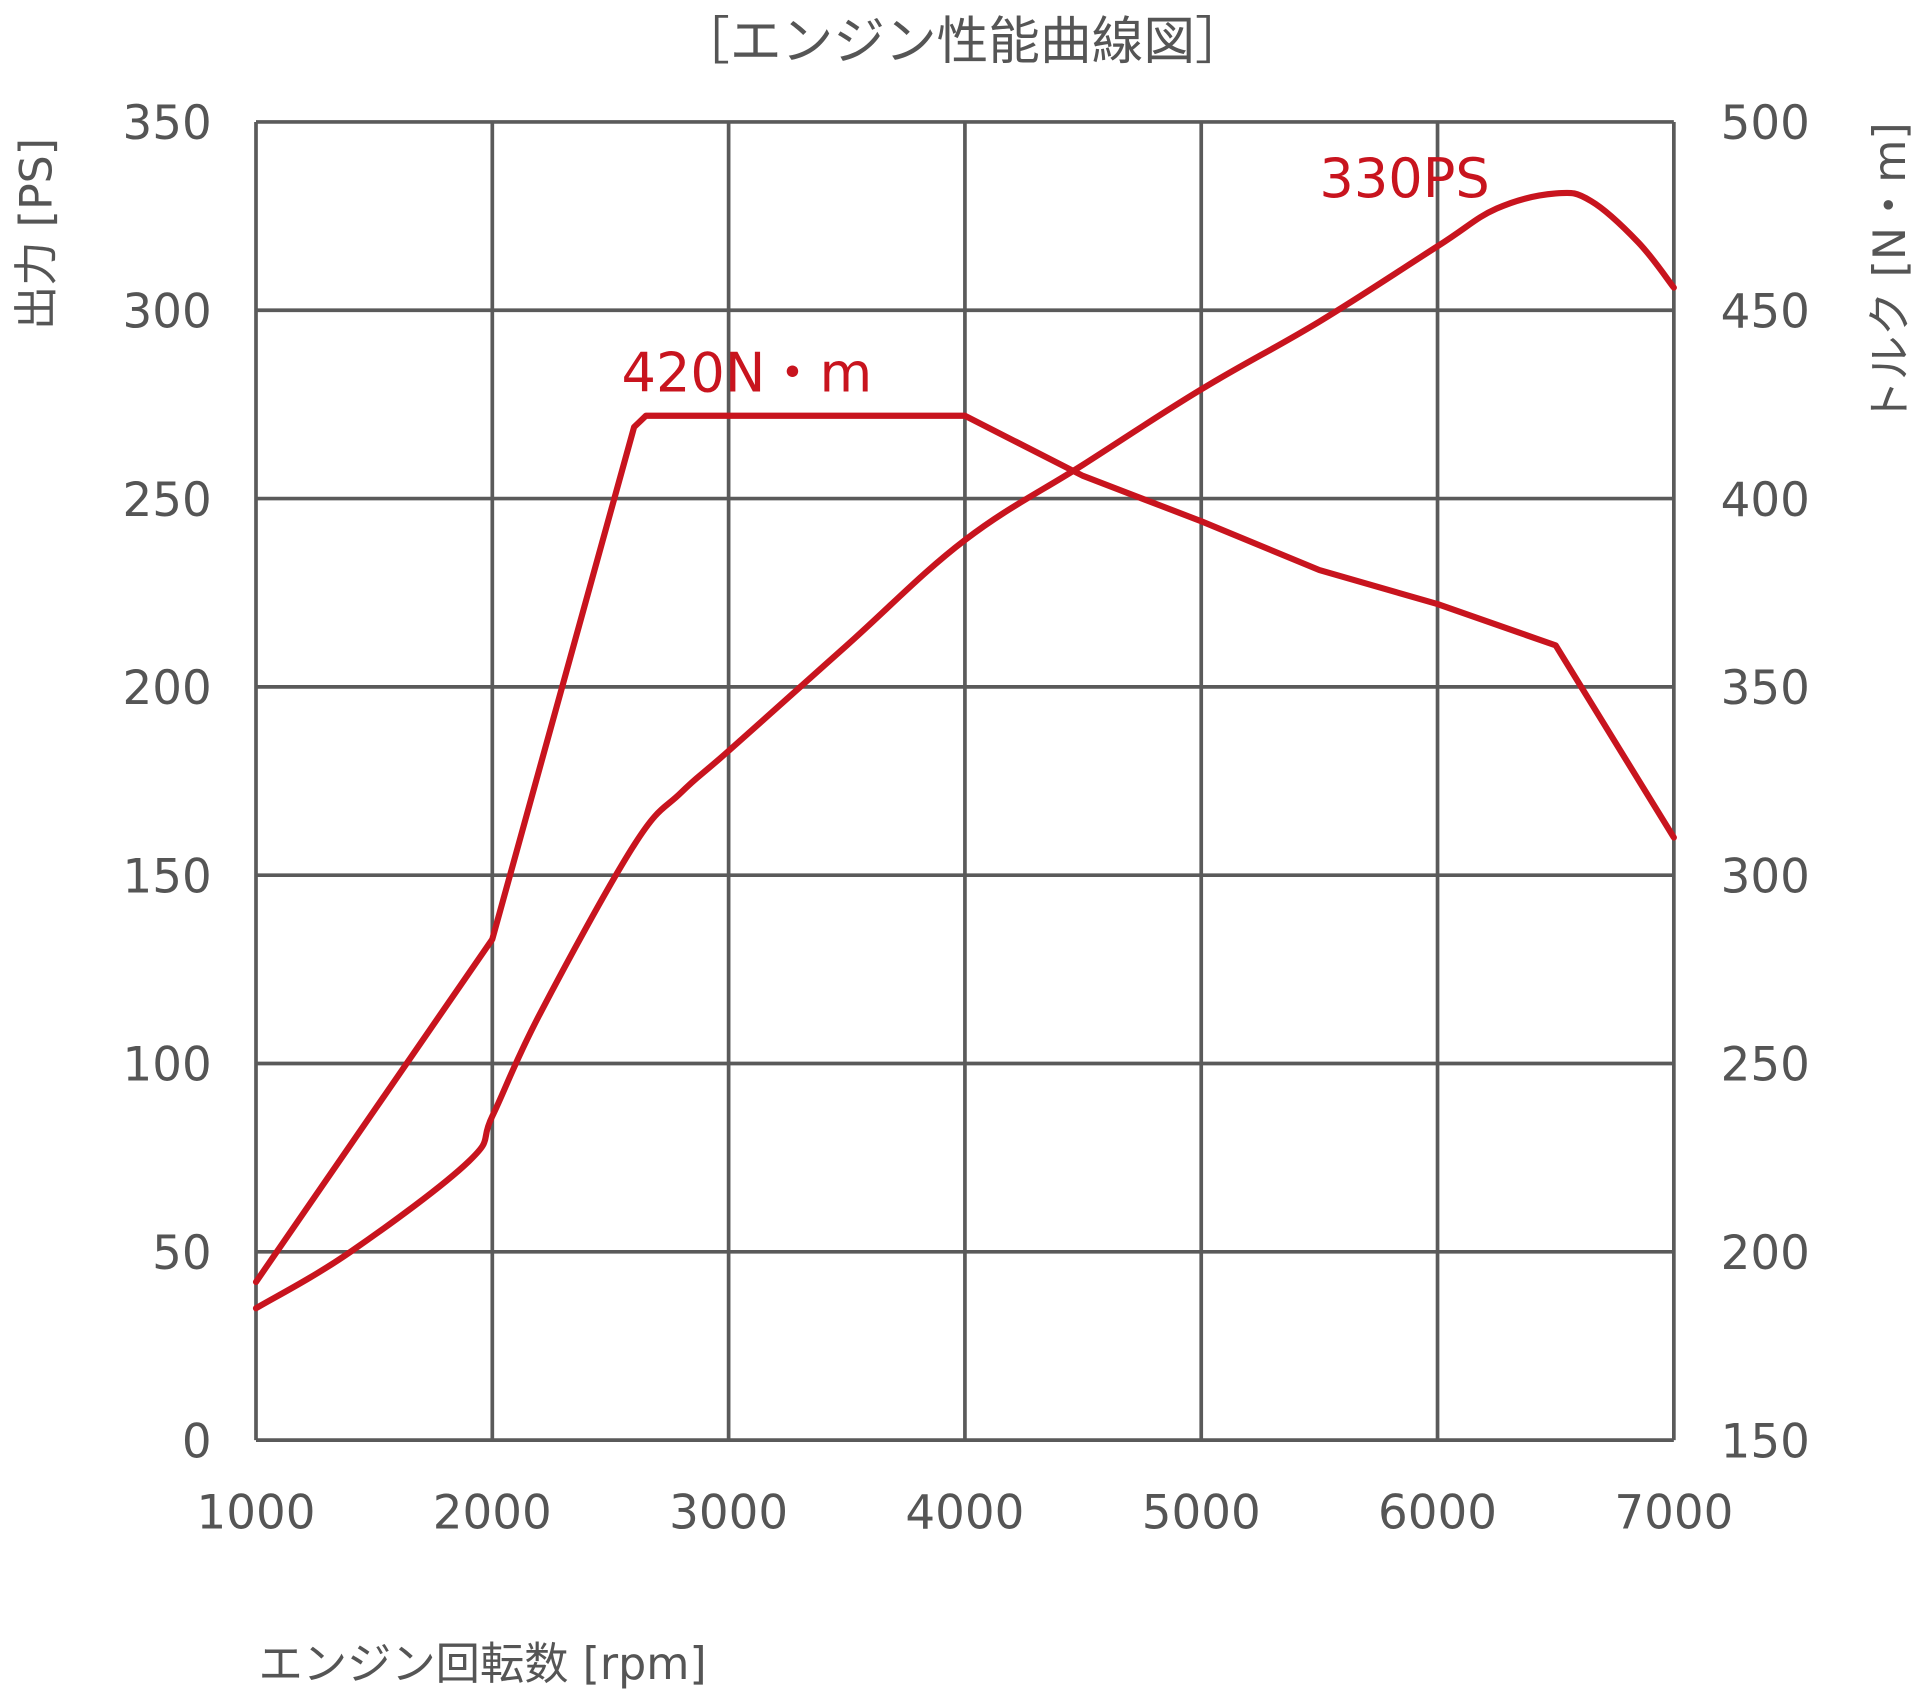  I want to click on y2-tick-label: 150, so click(1765, 1442).